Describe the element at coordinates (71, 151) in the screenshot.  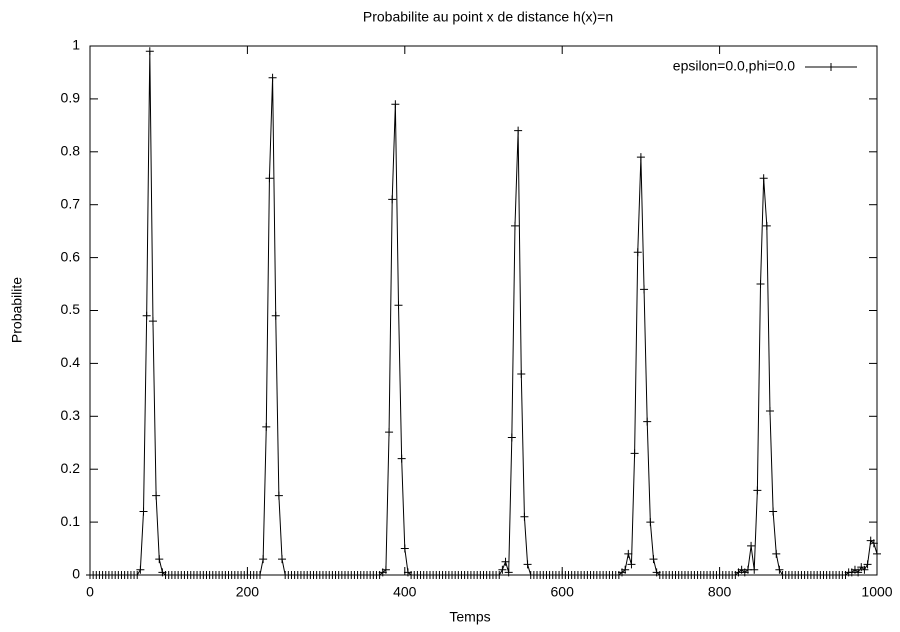
I see `y-tick-label: 0.8` at that location.